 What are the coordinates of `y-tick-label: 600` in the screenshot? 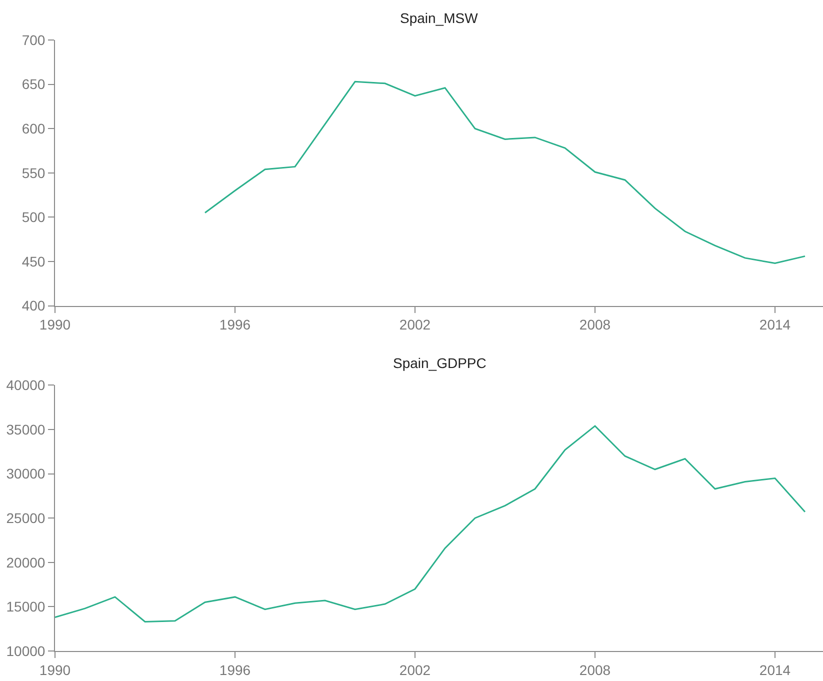 It's located at (34, 128).